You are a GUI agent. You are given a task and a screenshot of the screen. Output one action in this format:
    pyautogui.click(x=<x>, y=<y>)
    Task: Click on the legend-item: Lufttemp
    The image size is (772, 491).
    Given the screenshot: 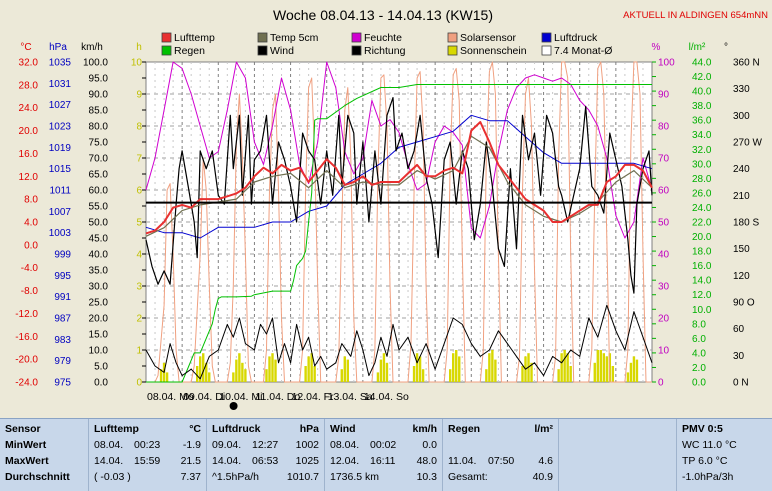 What is the action you would take?
    pyautogui.click(x=188, y=38)
    